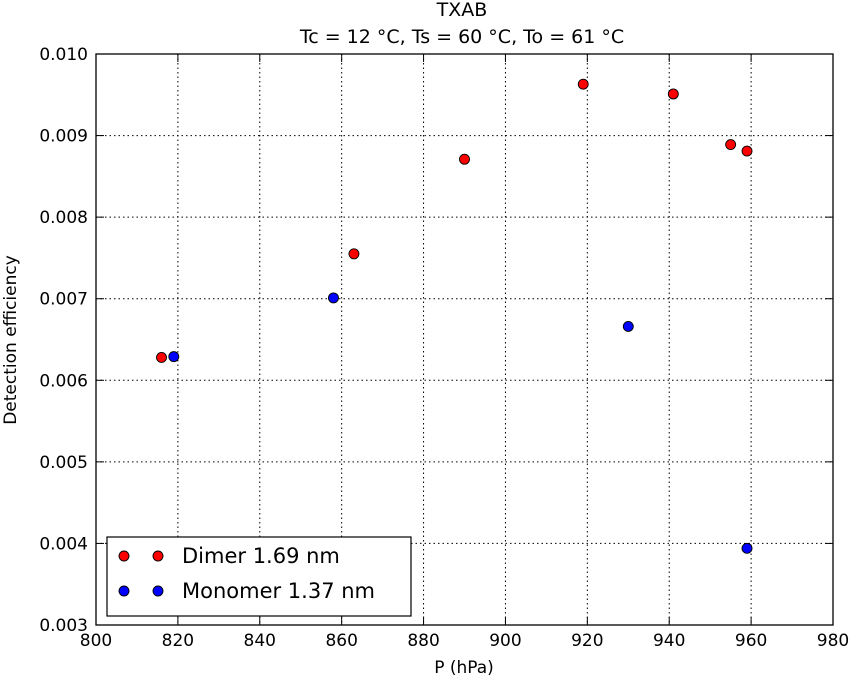  Describe the element at coordinates (63, 218) in the screenshot. I see `y-tick-label: 0.008` at that location.